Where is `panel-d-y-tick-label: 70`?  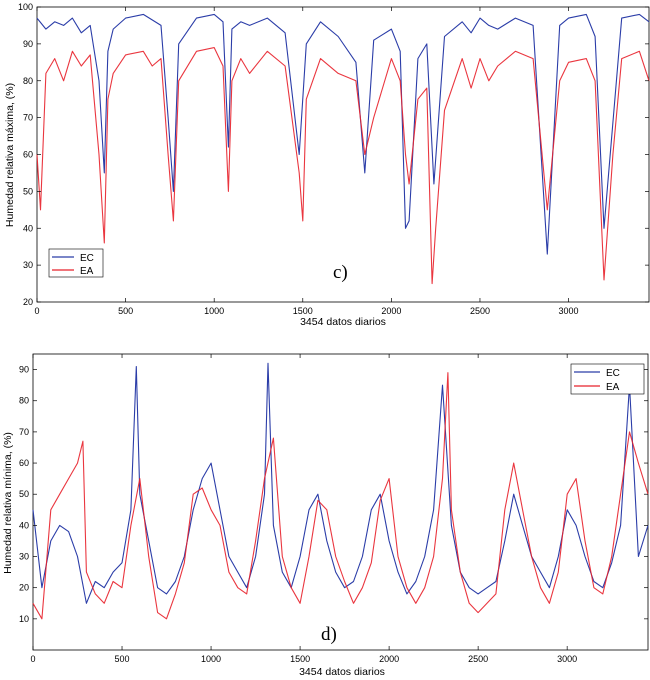
panel-d-y-tick-label: 70 is located at coordinates (24, 432).